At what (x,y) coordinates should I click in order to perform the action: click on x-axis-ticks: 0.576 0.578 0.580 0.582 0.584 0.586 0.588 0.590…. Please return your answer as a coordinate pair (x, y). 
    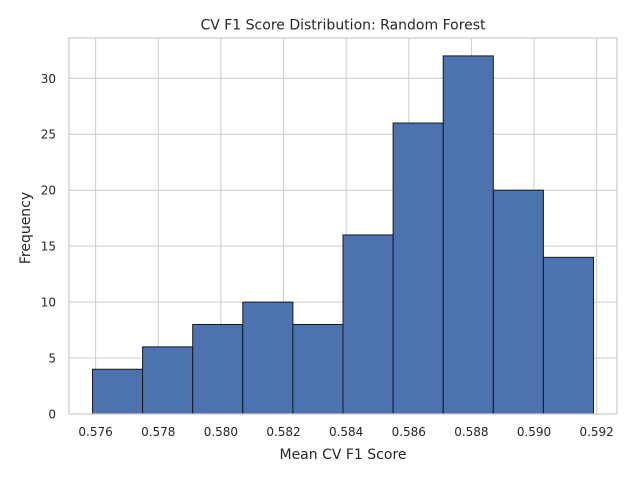
    Looking at the image, I should click on (345, 432).